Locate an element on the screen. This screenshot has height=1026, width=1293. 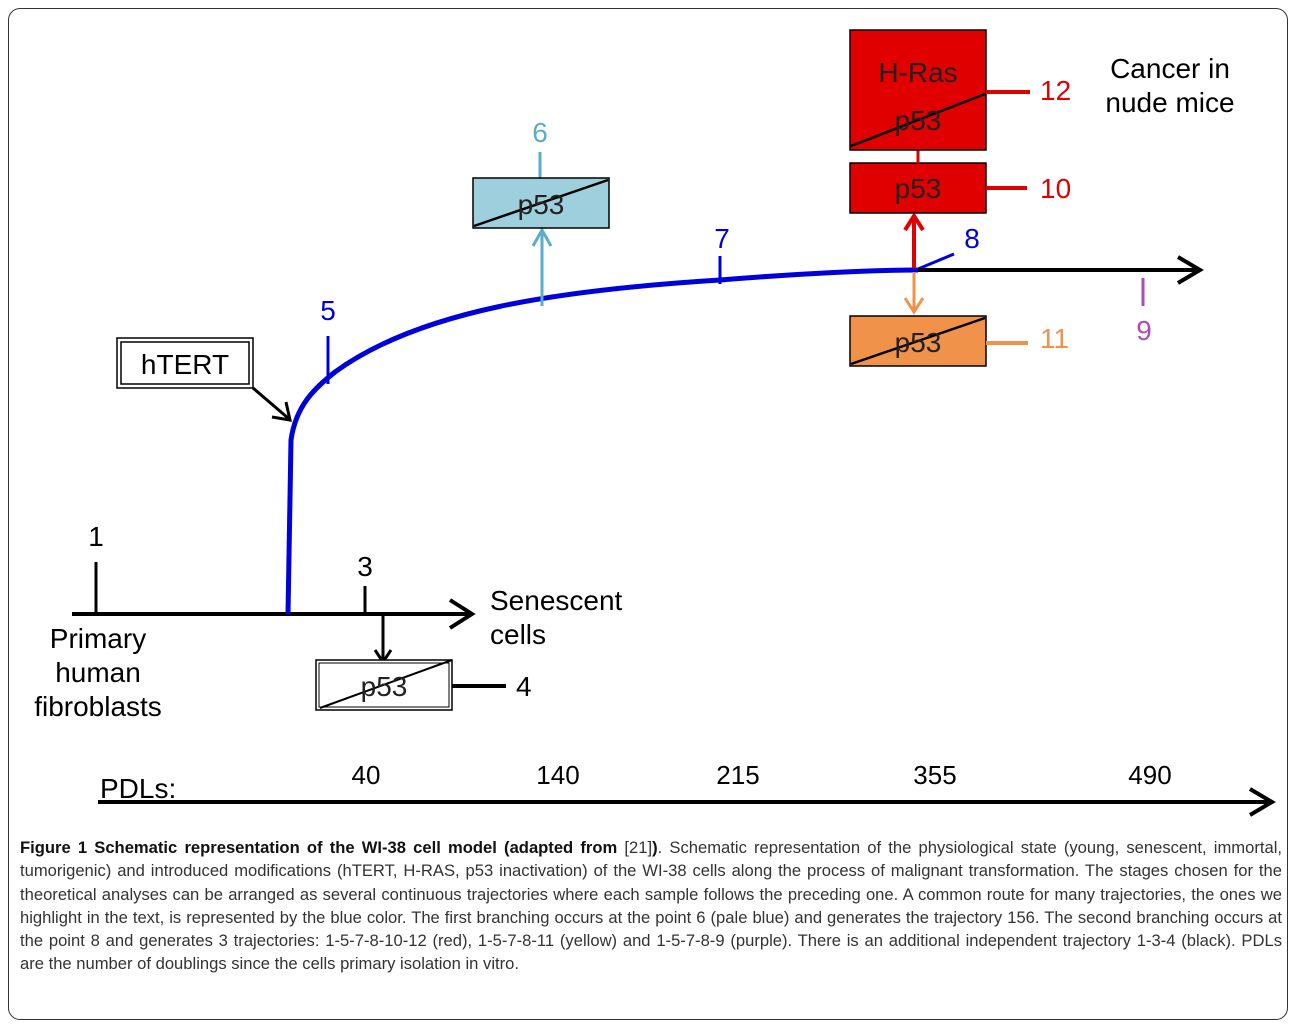
pdl-axis is located at coordinates (687, 802).